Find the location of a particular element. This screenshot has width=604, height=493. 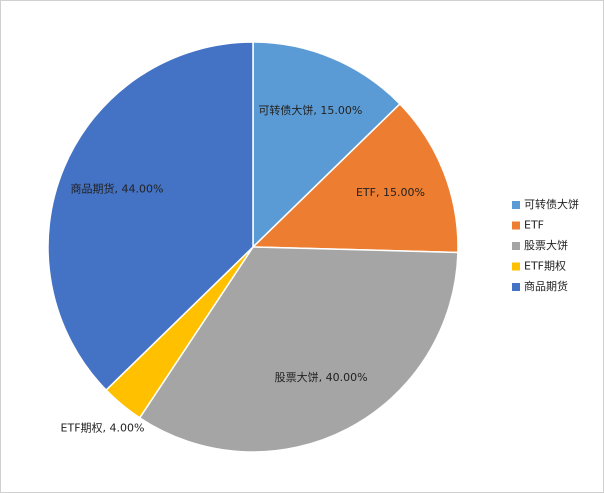

data-label-category: ETF is located at coordinates (366, 192).